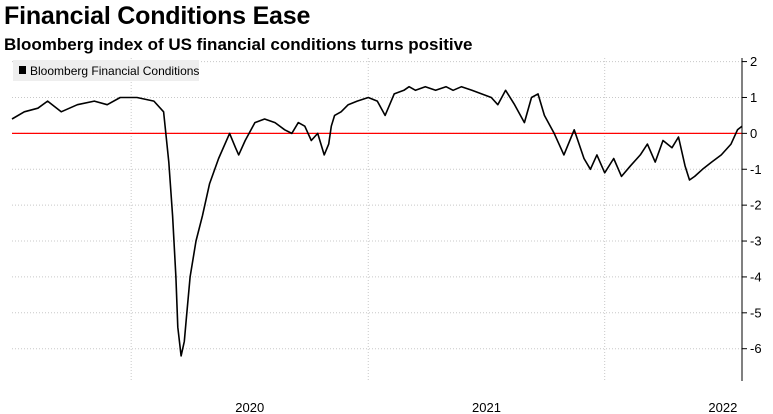 This screenshot has width=773, height=414. I want to click on x-tick-label: 2021, so click(486, 407).